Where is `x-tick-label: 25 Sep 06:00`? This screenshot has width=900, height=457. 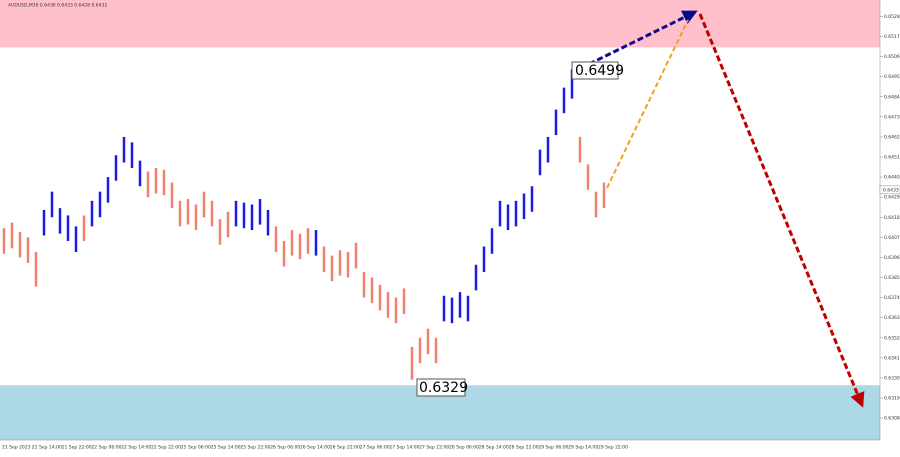 x-tick-label: 25 Sep 06:00 is located at coordinates (196, 448).